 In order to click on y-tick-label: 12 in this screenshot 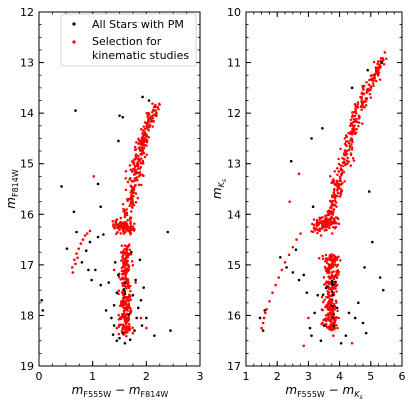, I will do `click(234, 113)`.